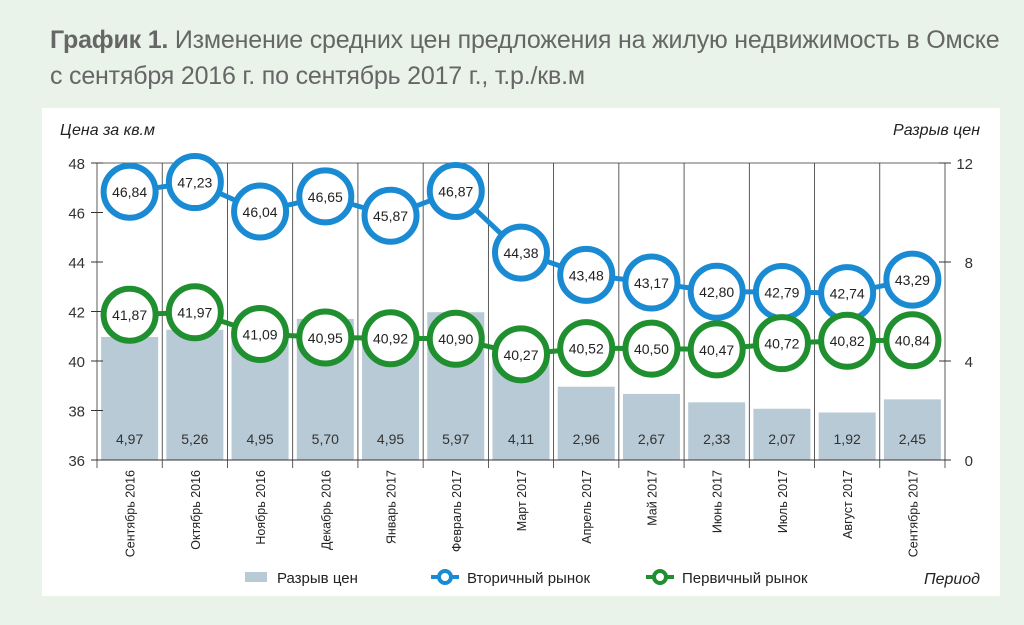 This screenshot has height=625, width=1024. Describe the element at coordinates (964, 164) in the screenshot. I see `right-tick-label: 12` at that location.